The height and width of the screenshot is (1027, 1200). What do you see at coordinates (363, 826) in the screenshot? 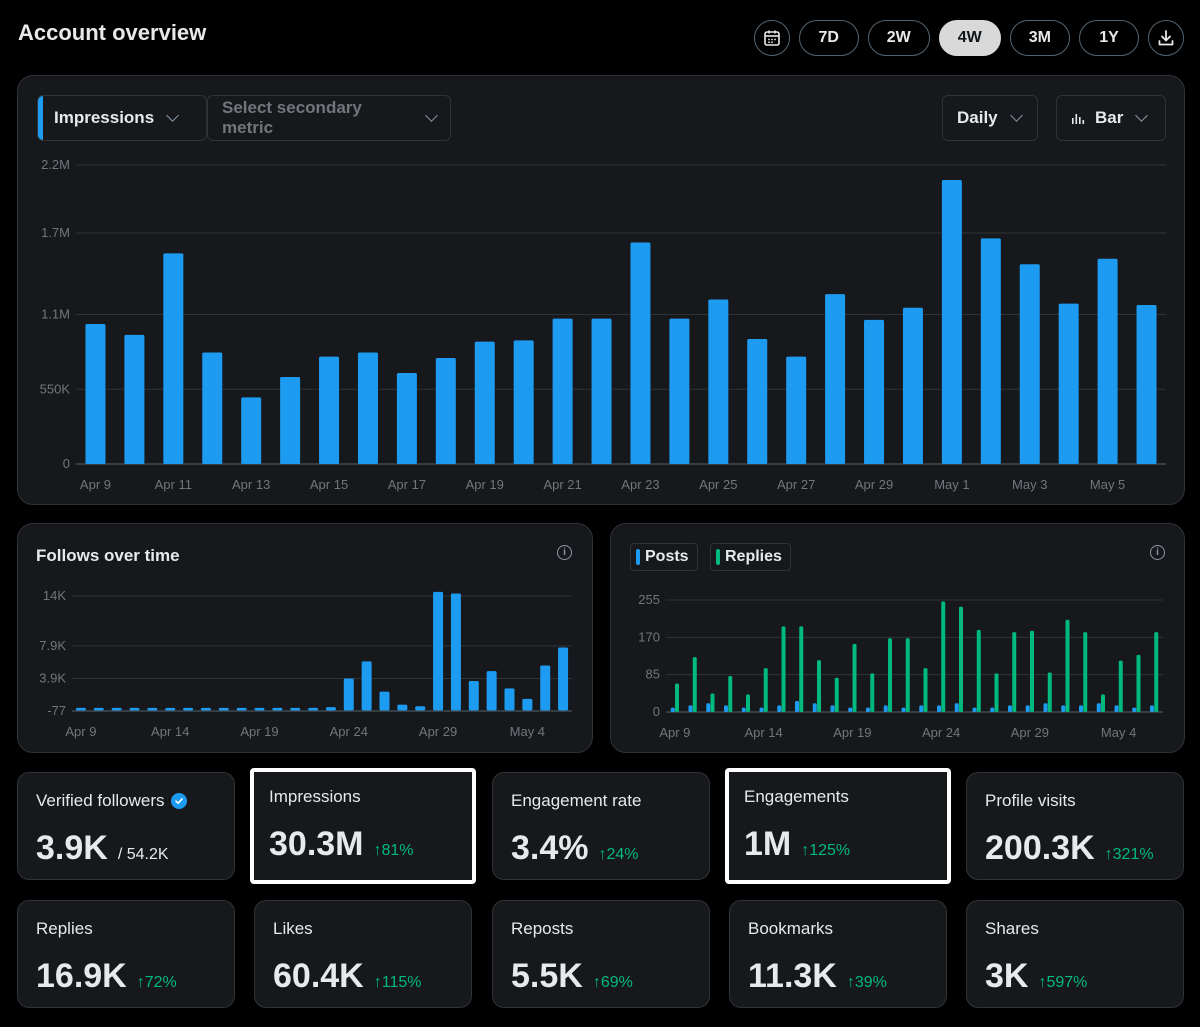
I see `stat-card-impressions: Impressions 30.3M ↑81%` at bounding box center [363, 826].